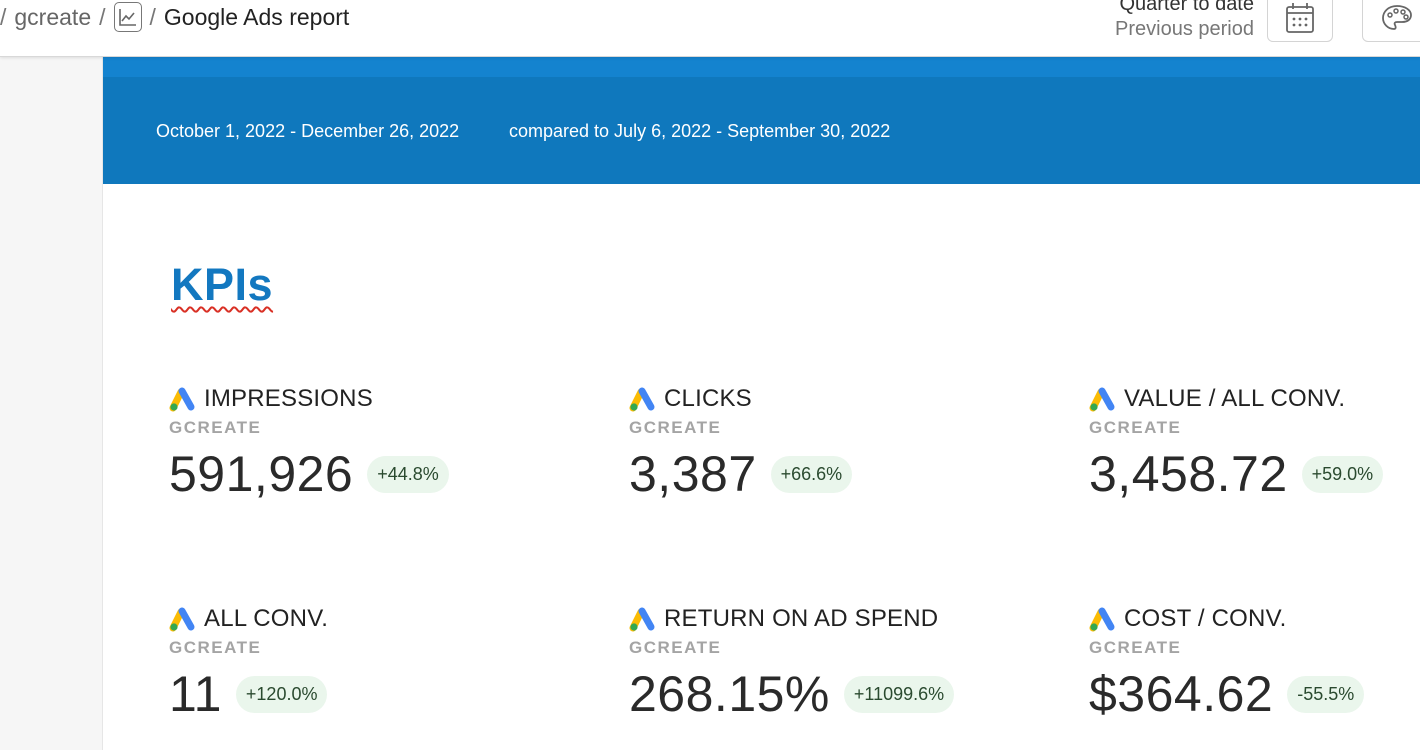 The image size is (1420, 750). What do you see at coordinates (761, 67) in the screenshot?
I see `banner-strip` at bounding box center [761, 67].